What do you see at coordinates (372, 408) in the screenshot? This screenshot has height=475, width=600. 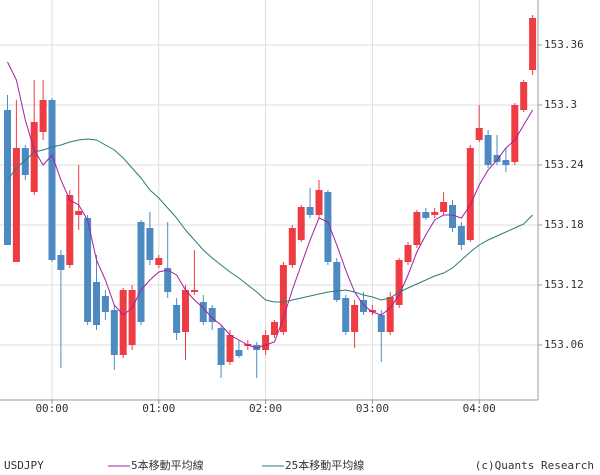 I see `x-tick-label: 03:00` at bounding box center [372, 408].